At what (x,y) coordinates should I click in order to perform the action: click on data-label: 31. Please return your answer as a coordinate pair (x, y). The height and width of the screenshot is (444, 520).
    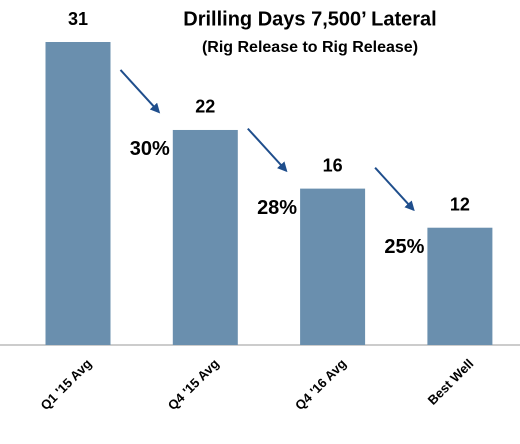
    Looking at the image, I should click on (78, 19).